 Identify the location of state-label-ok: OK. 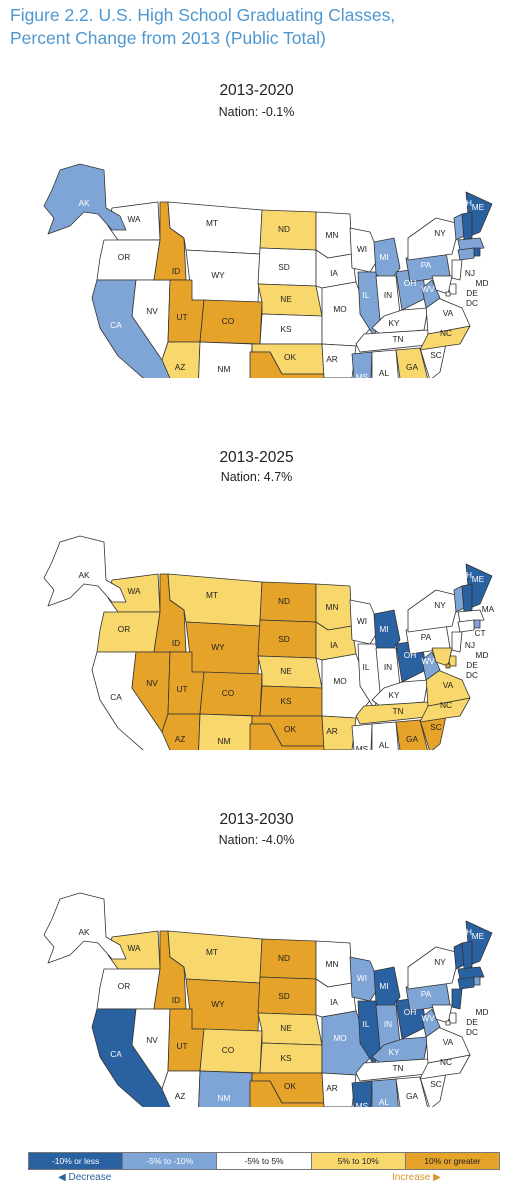
(290, 1086).